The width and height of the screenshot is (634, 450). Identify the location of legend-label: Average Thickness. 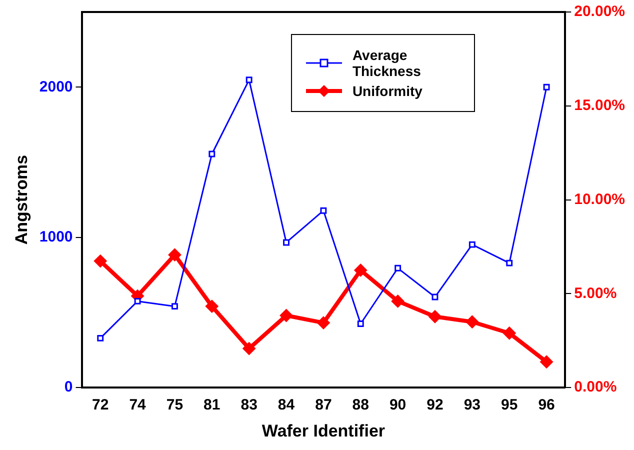
(387, 63).